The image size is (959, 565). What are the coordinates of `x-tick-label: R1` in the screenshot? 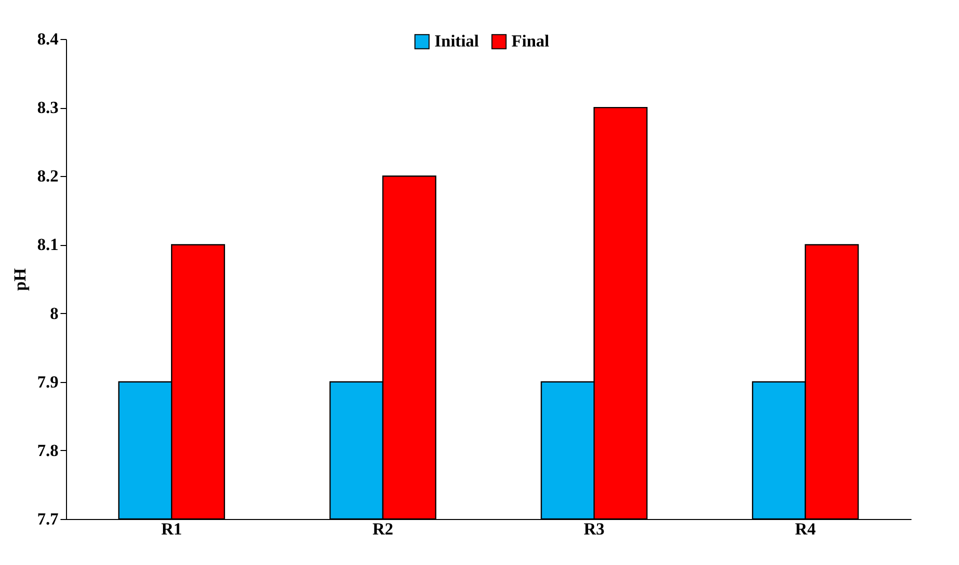 It's located at (171, 529).